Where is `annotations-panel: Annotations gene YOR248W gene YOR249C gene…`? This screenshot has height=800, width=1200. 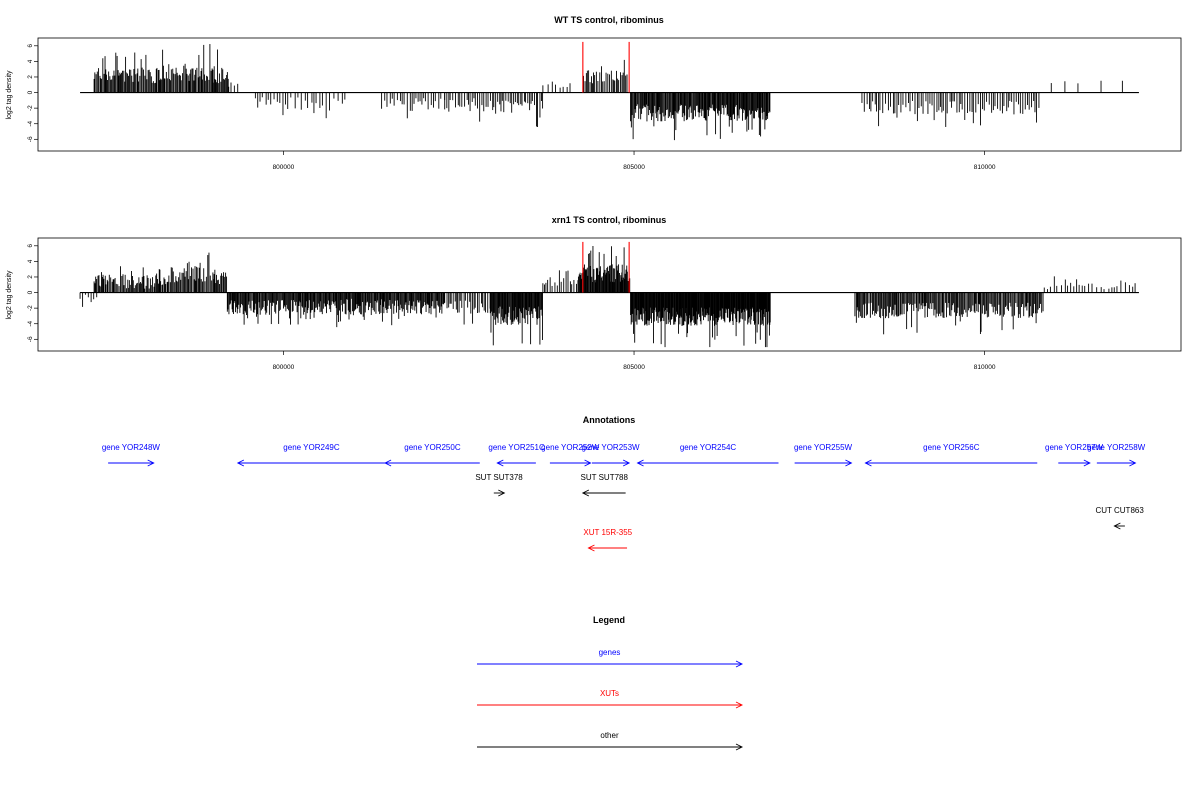 annotations-panel: Annotations gene YOR248W gene YOR249C gene… is located at coordinates (624, 483).